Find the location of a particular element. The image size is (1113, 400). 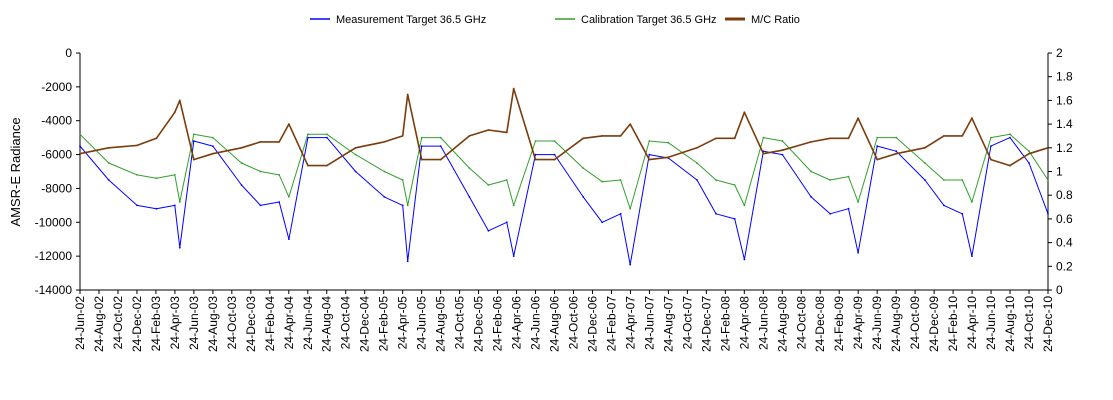

x-tick-label: 24-Aug-10 is located at coordinates (1010, 324).